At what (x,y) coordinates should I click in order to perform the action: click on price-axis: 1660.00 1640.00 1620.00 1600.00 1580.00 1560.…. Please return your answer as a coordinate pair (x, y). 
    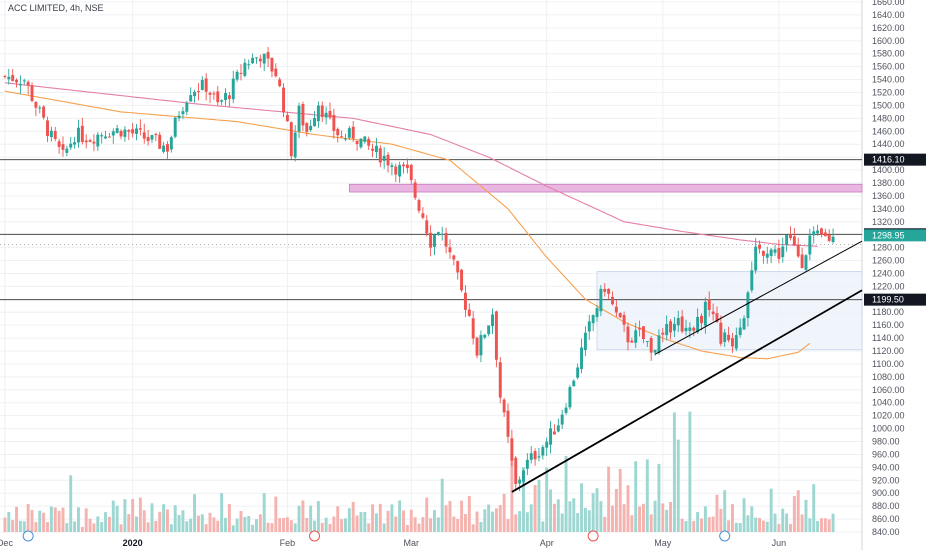
    Looking at the image, I should click on (888, 268).